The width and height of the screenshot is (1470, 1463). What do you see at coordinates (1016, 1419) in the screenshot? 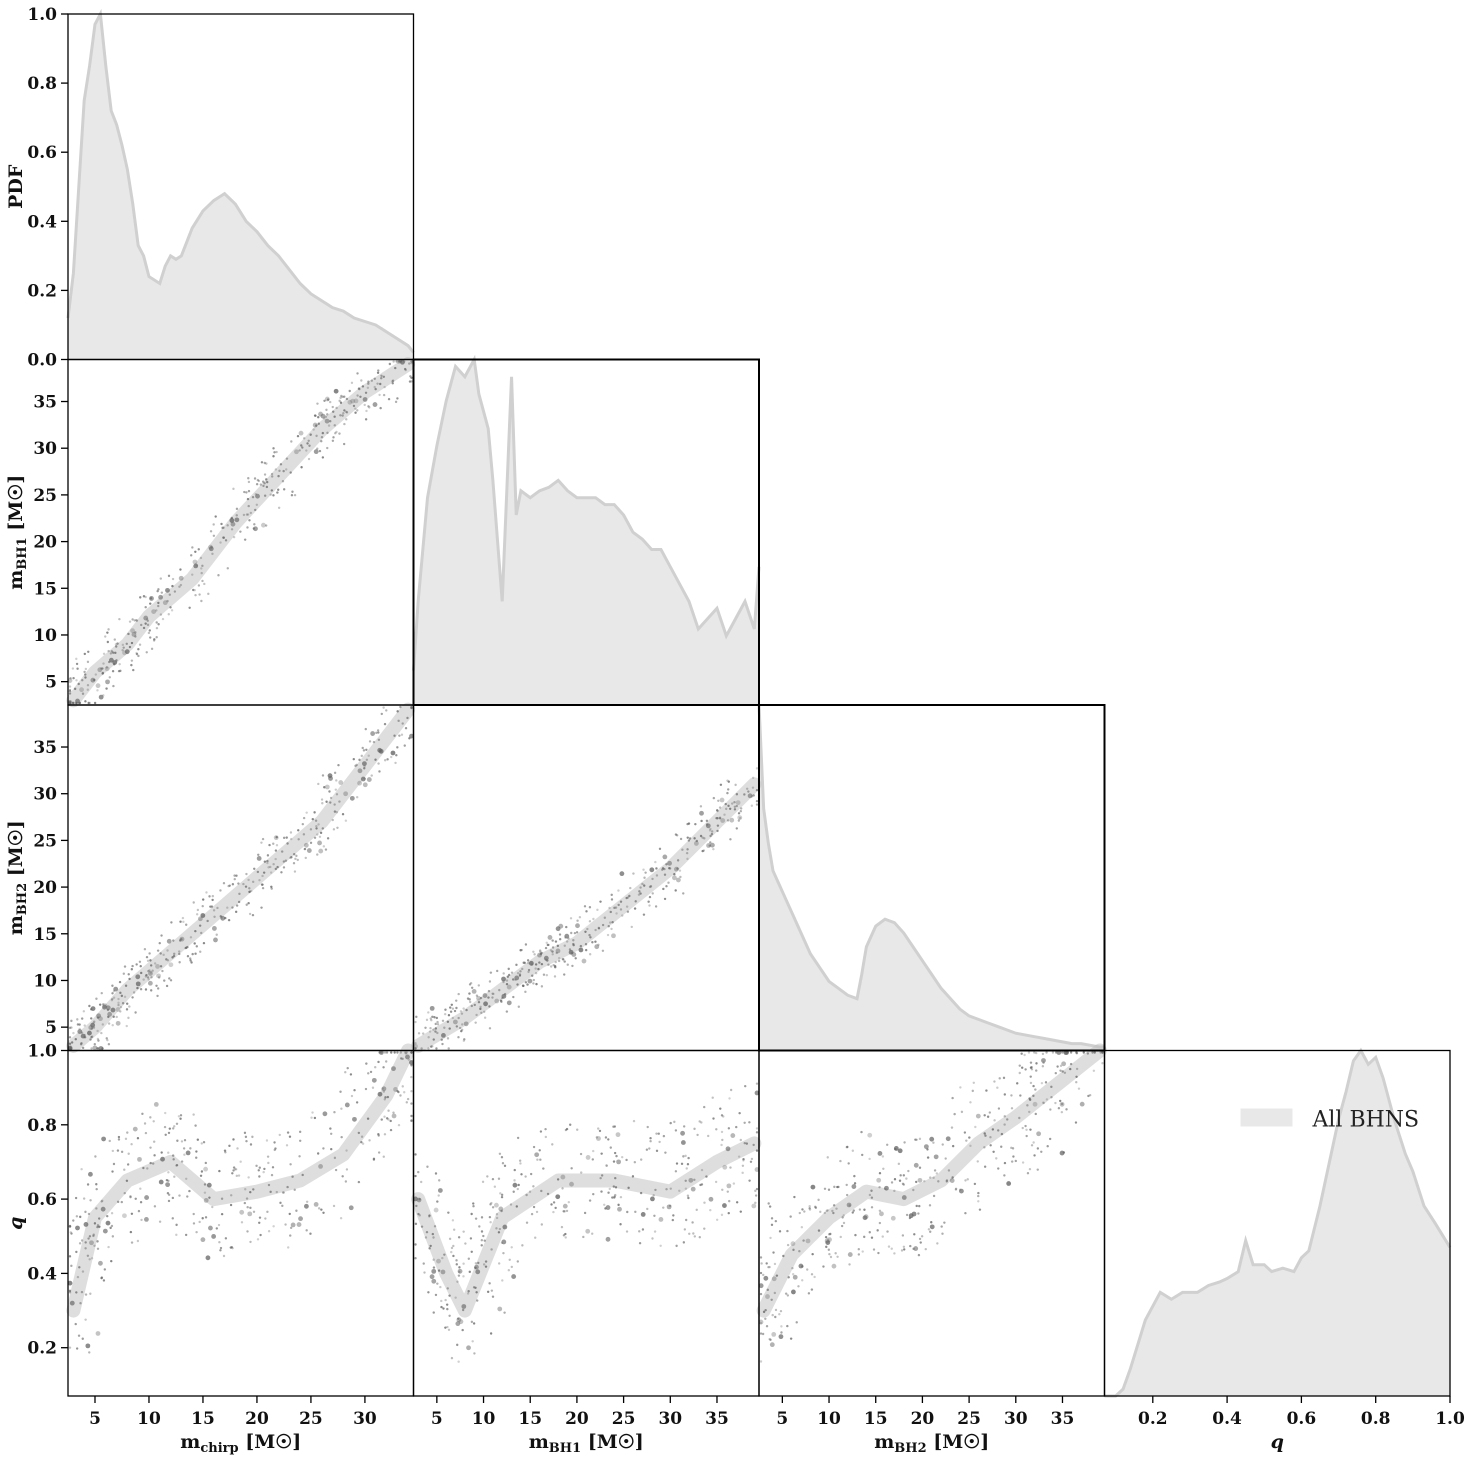
I see `x-tick-label: 30` at bounding box center [1016, 1419].